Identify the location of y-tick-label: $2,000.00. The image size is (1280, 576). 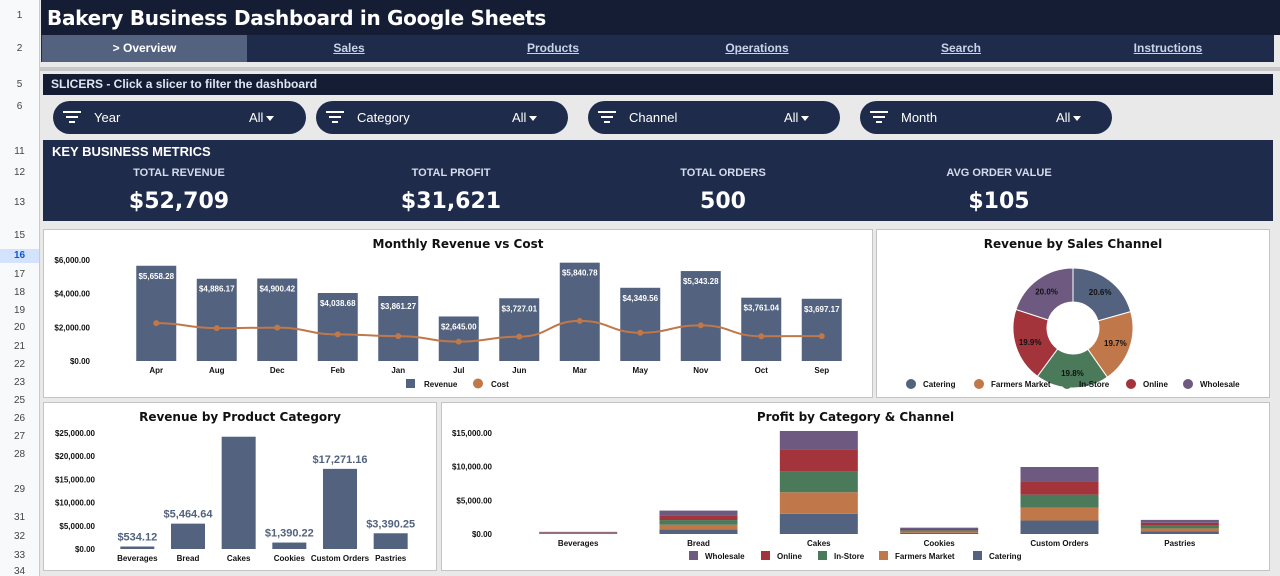
(72, 327).